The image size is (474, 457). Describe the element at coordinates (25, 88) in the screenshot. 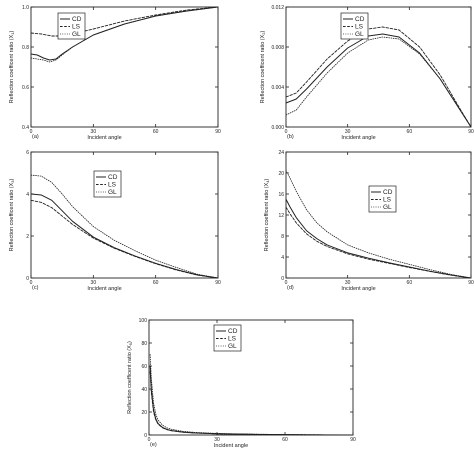

I see `y-tick-label: 0.6` at that location.